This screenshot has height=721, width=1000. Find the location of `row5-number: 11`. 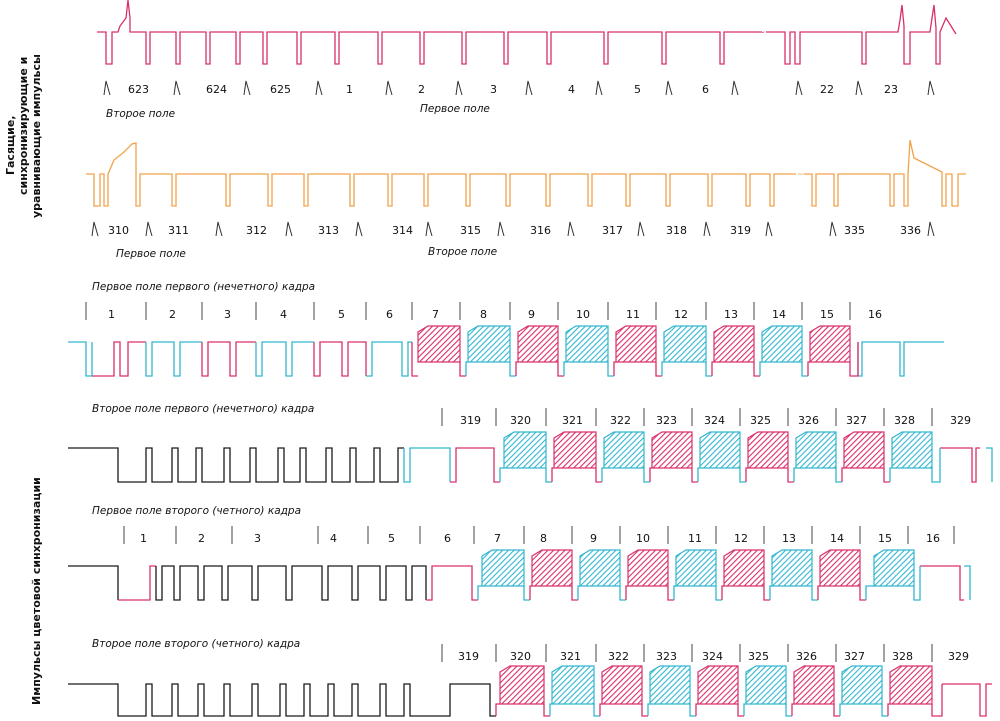

row5-number: 11 is located at coordinates (695, 538).